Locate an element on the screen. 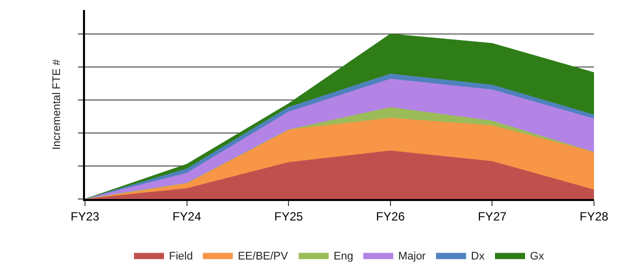 This screenshot has width=624, height=280. legend-label: Gx is located at coordinates (537, 256).